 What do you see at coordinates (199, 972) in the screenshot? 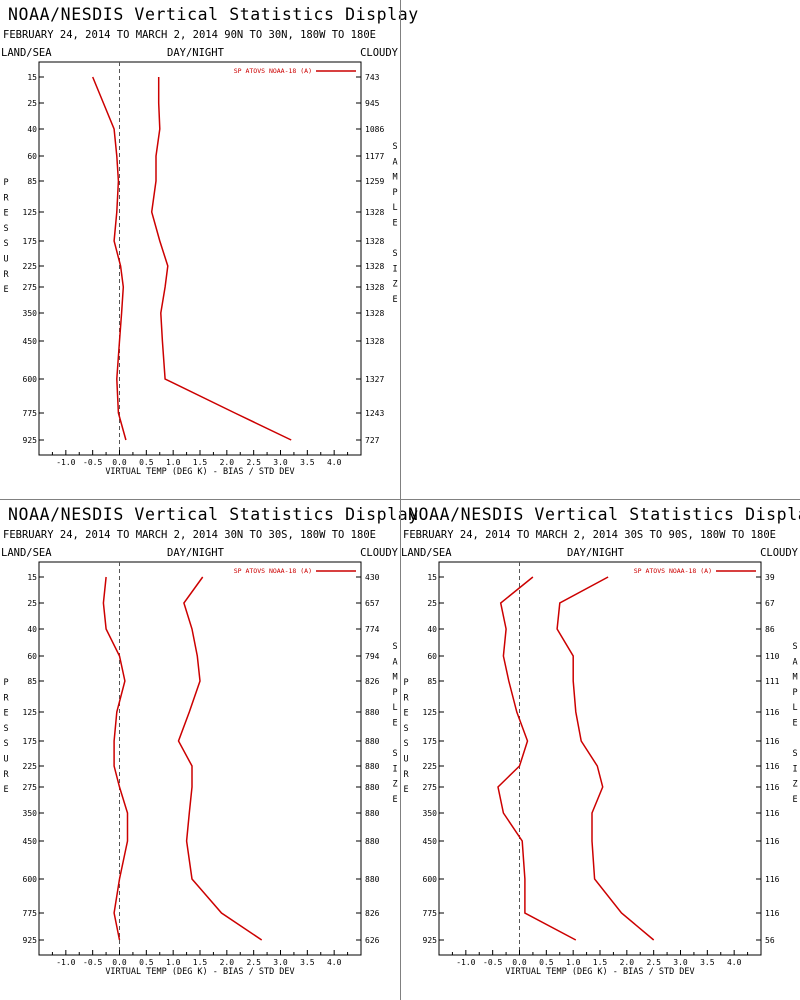
I see `x-axis-label: VIRTUAL TEMP (DEG K) - BIAS / STD DEV` at bounding box center [199, 972].